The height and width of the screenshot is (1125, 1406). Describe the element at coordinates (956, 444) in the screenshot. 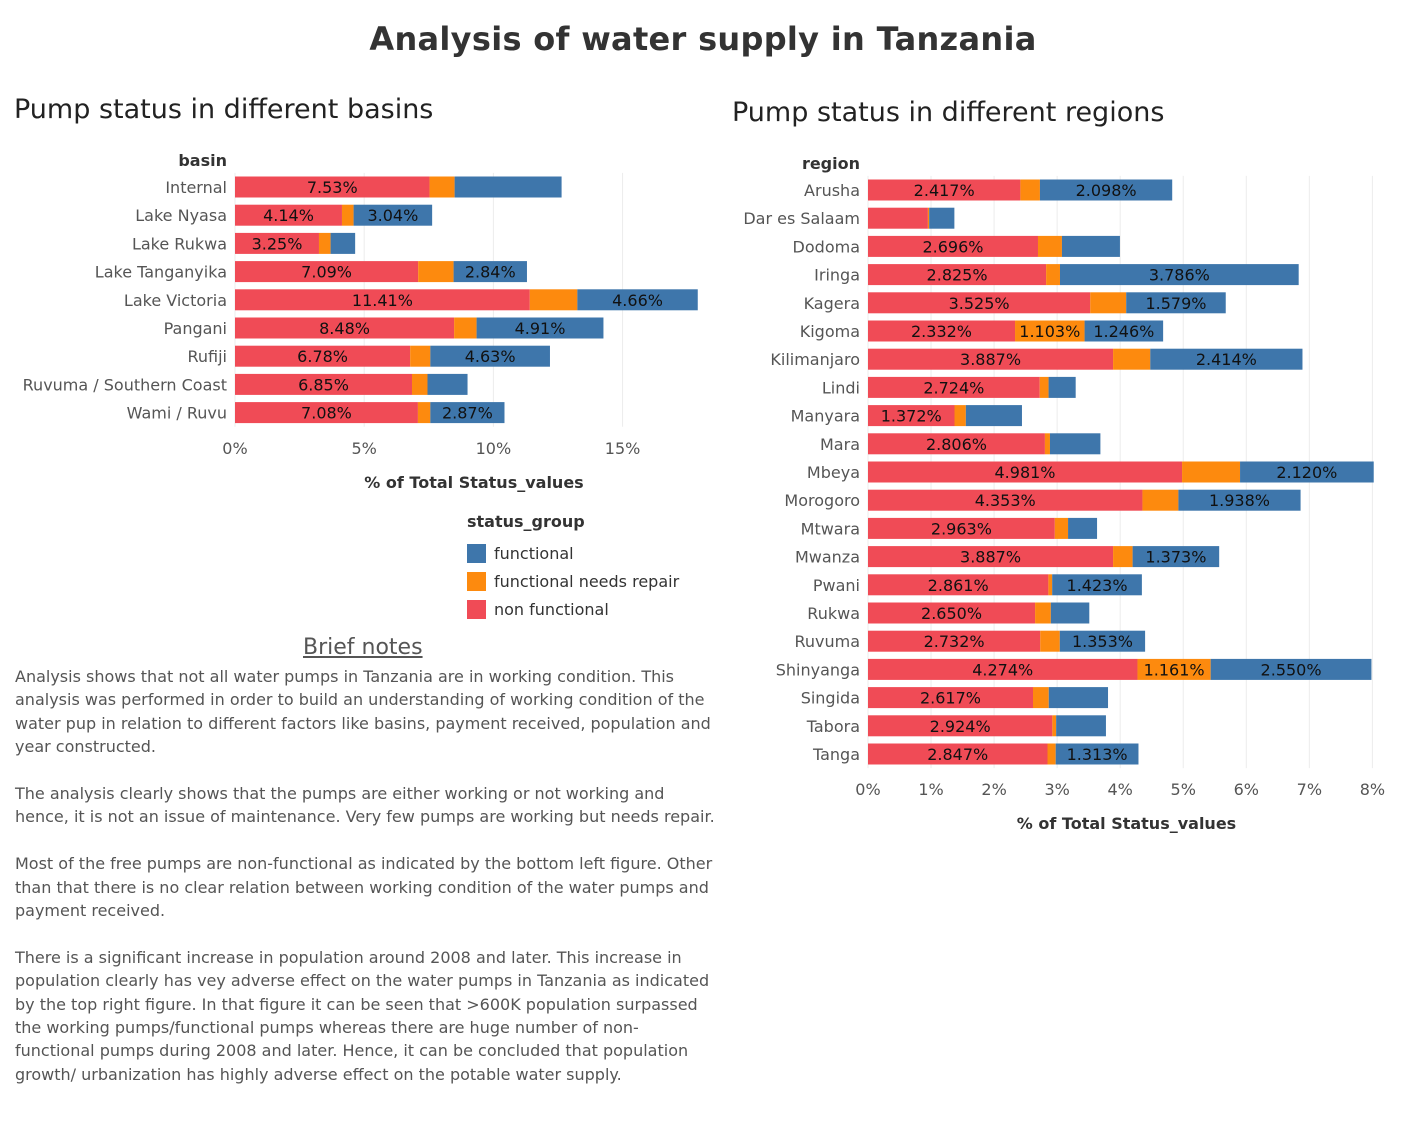

I see `bar-non-functional-mara` at that location.